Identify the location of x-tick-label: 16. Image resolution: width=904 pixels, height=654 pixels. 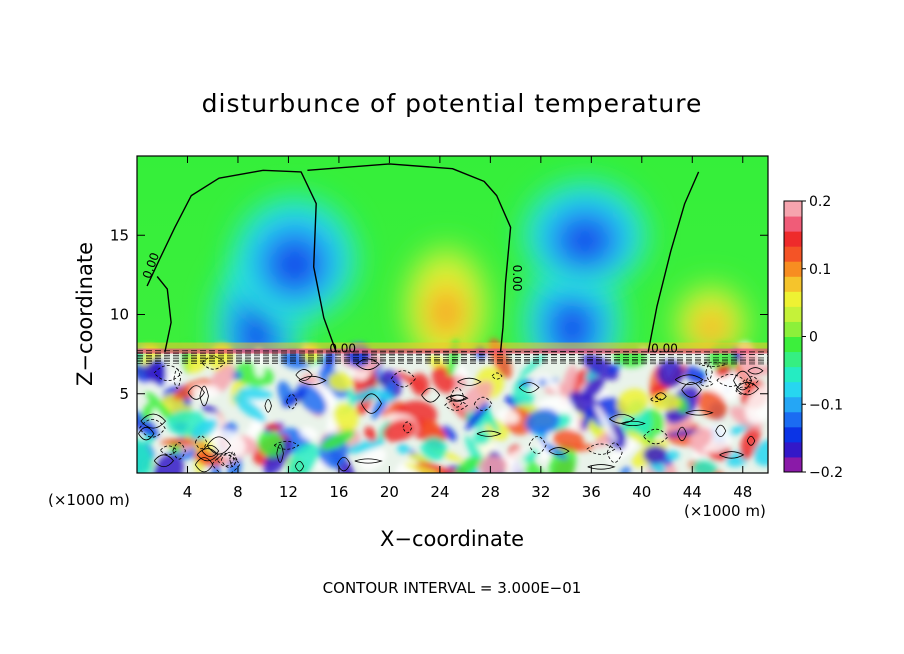
(338, 492).